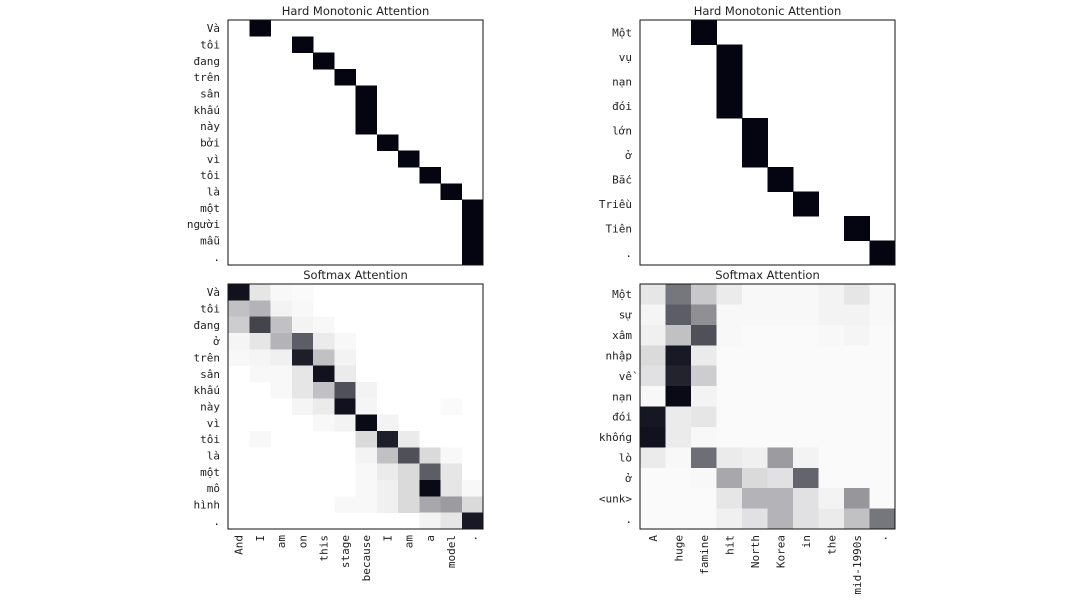 This screenshot has width=1080, height=607. I want to click on softmax-attention-famine-col-label: famine, so click(704, 555).